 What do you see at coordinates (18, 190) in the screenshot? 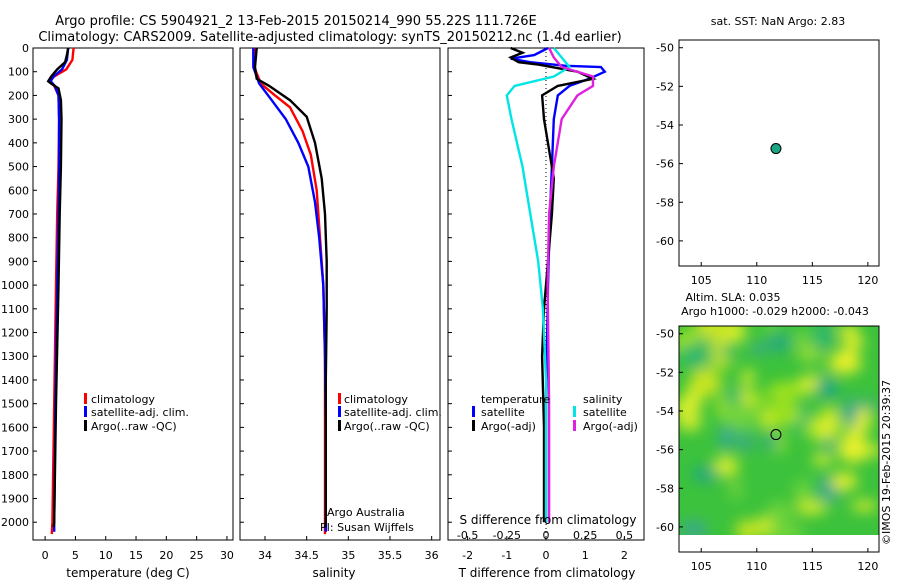
I see `depth-tick-label: 600` at bounding box center [18, 190].